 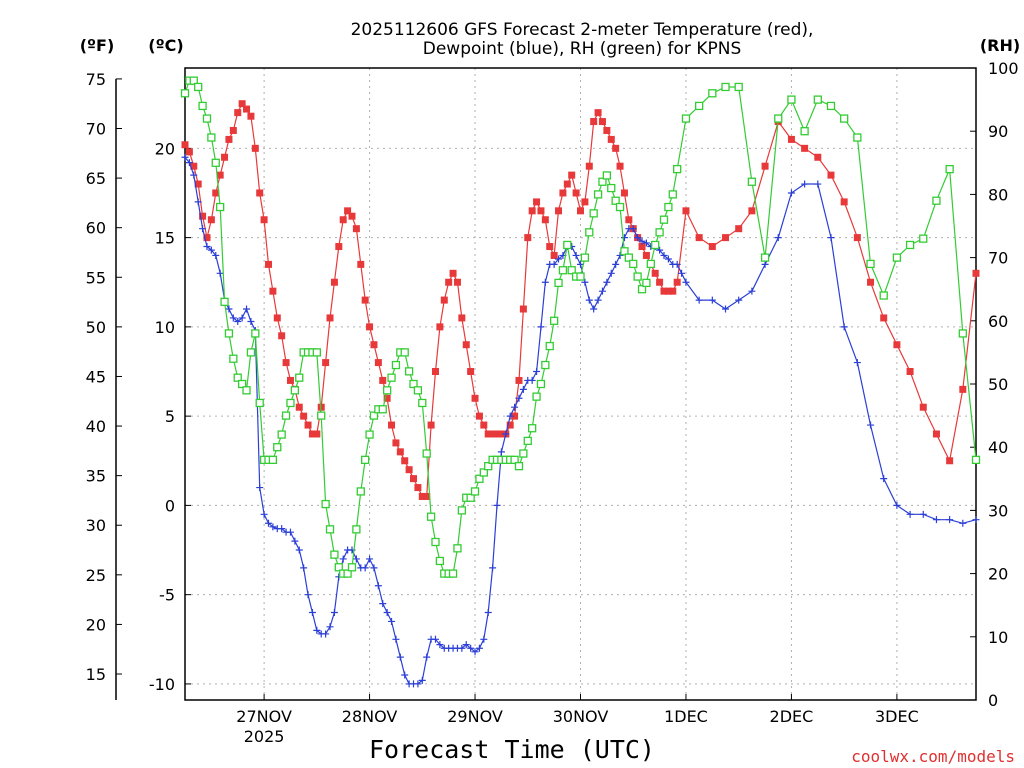 I want to click on celsius-tick-label: 20, so click(x=165, y=148).